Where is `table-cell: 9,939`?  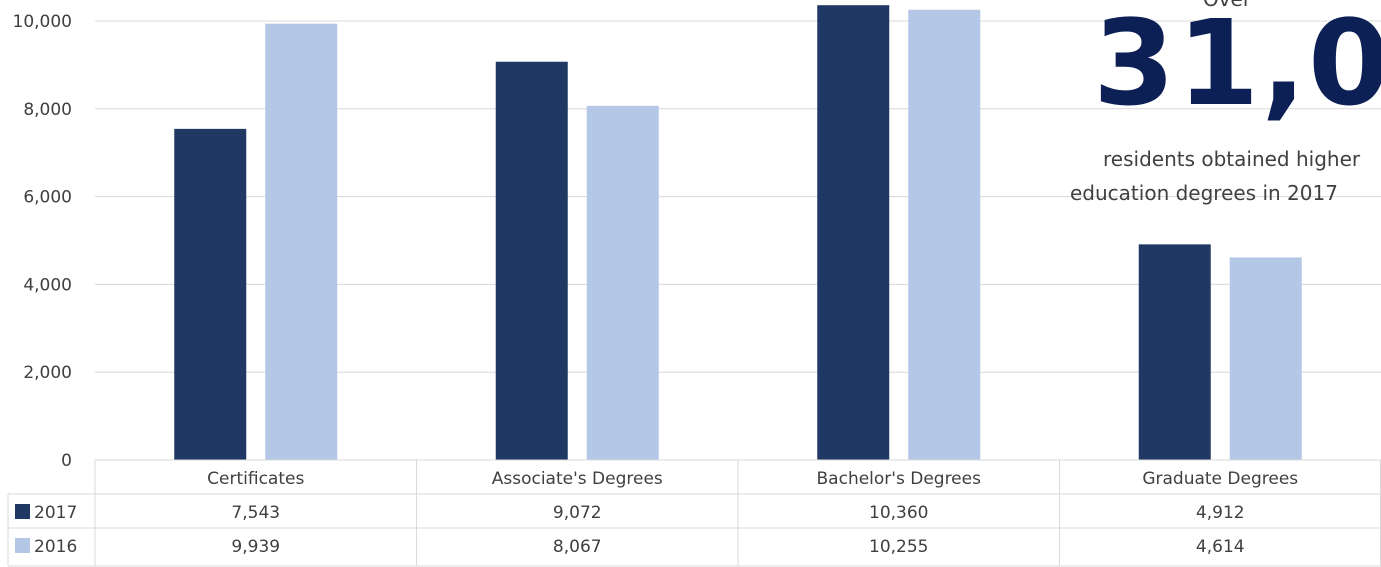 table-cell: 9,939 is located at coordinates (255, 547).